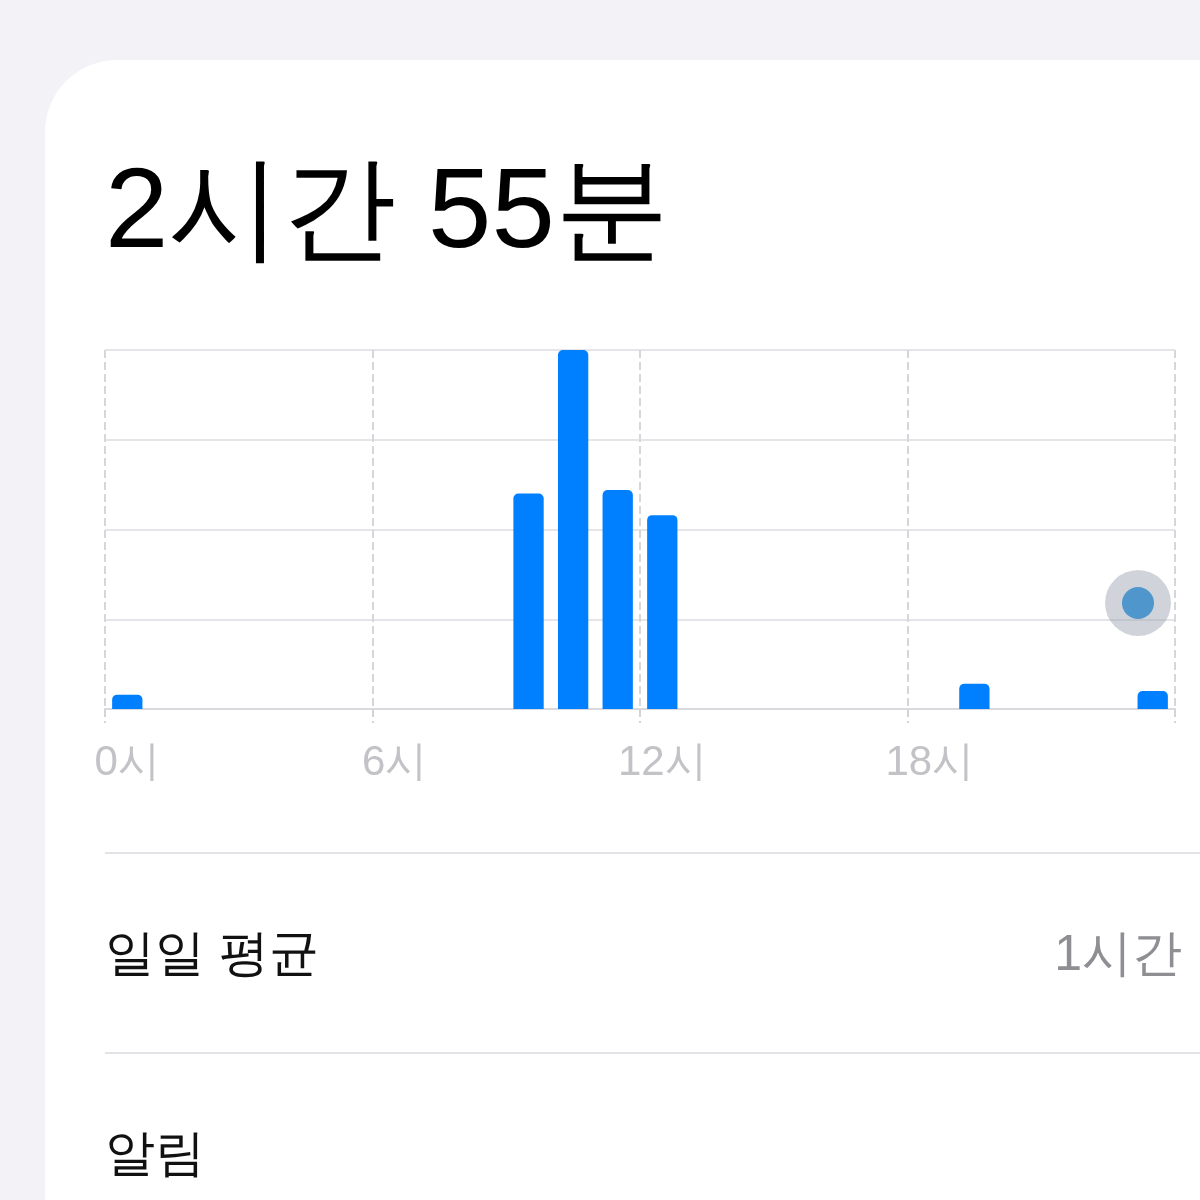 The image size is (1200, 1200). What do you see at coordinates (395, 760) in the screenshot?
I see `x-tick-label: 6시` at bounding box center [395, 760].